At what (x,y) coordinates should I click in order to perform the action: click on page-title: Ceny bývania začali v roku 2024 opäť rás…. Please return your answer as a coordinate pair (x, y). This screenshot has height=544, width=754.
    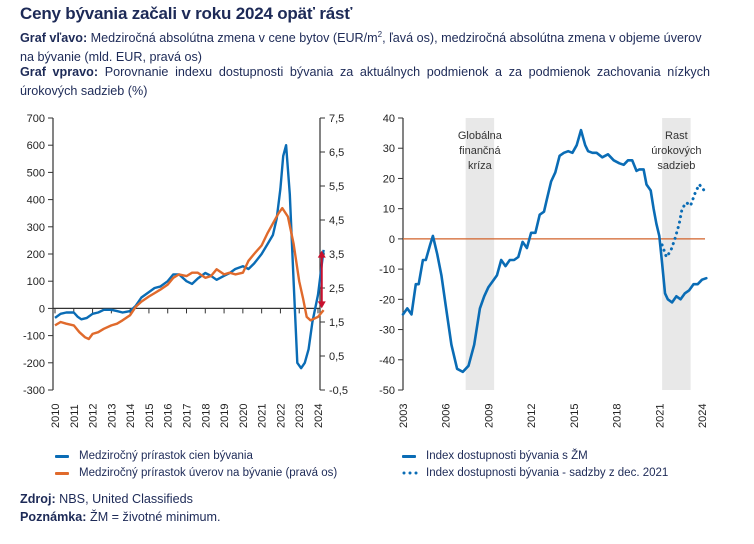
    Looking at the image, I should click on (186, 13).